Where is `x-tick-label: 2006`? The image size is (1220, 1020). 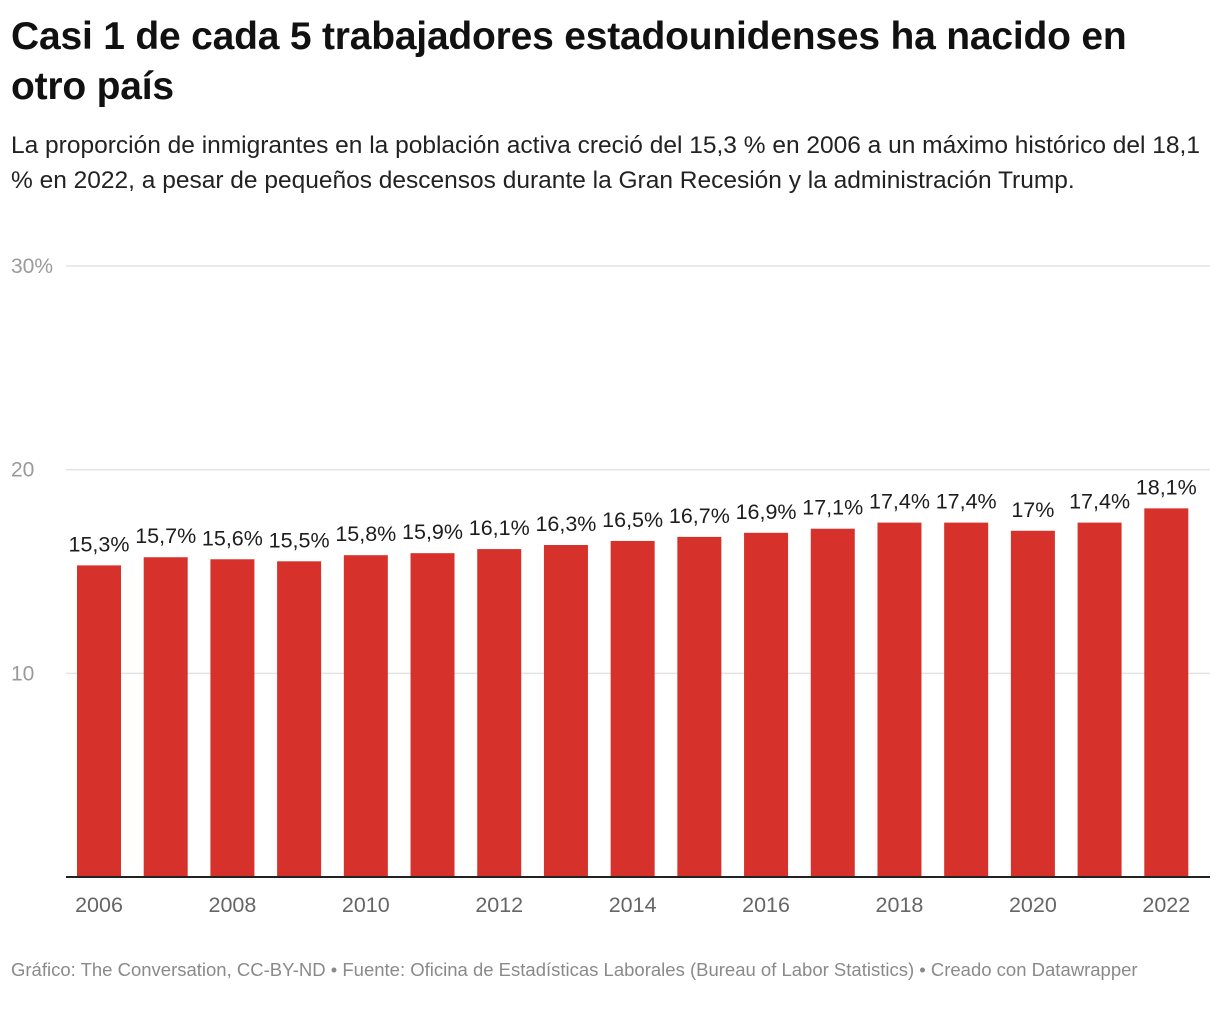
x-tick-label: 2006 is located at coordinates (99, 905).